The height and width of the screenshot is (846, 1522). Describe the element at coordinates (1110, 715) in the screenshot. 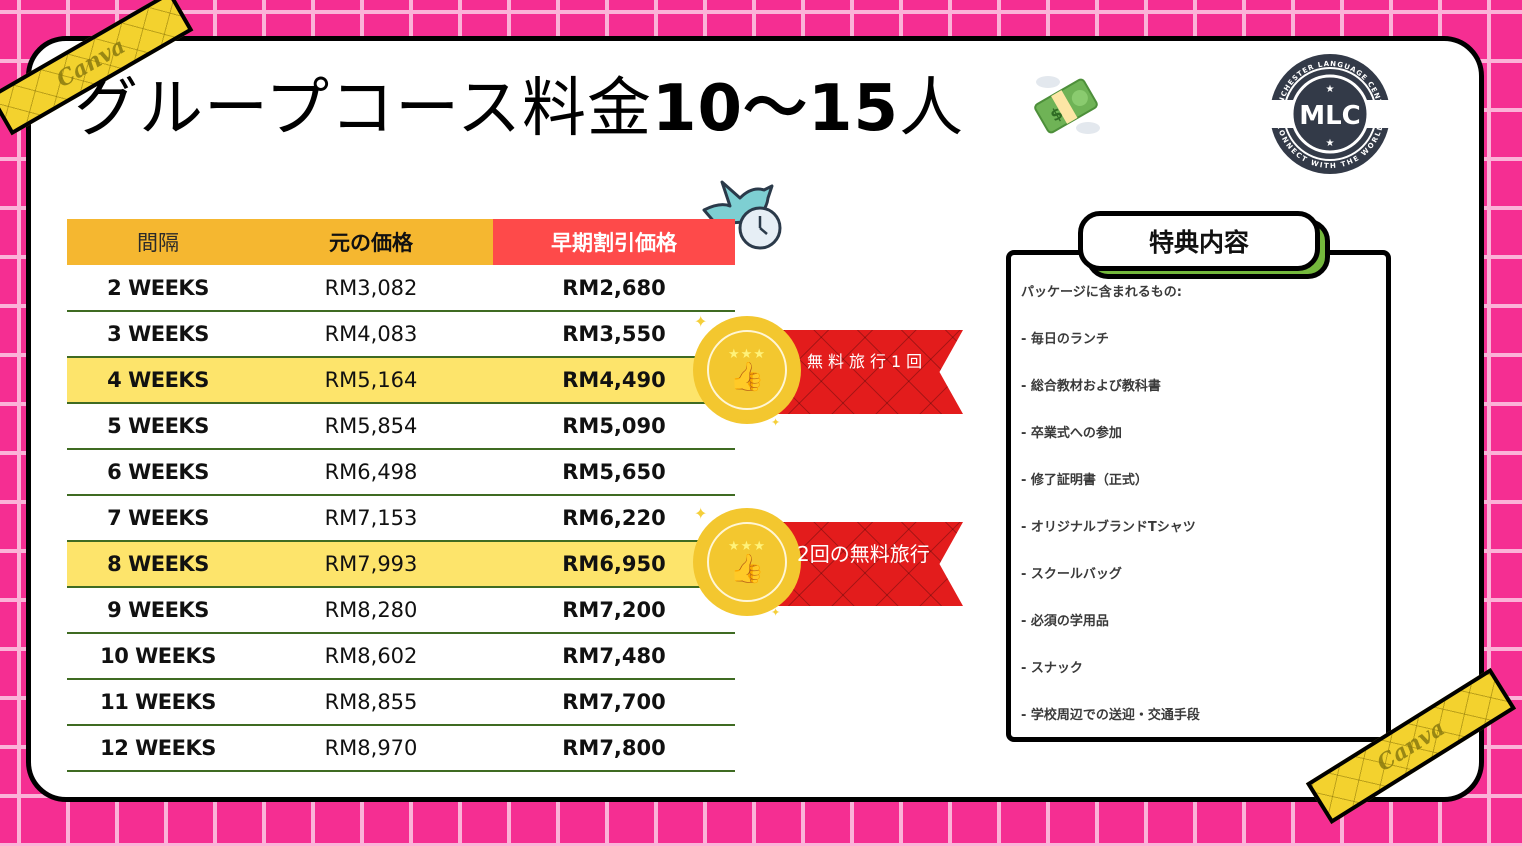

I see `list-item: - 学校周辺での送迎・交通手段` at that location.